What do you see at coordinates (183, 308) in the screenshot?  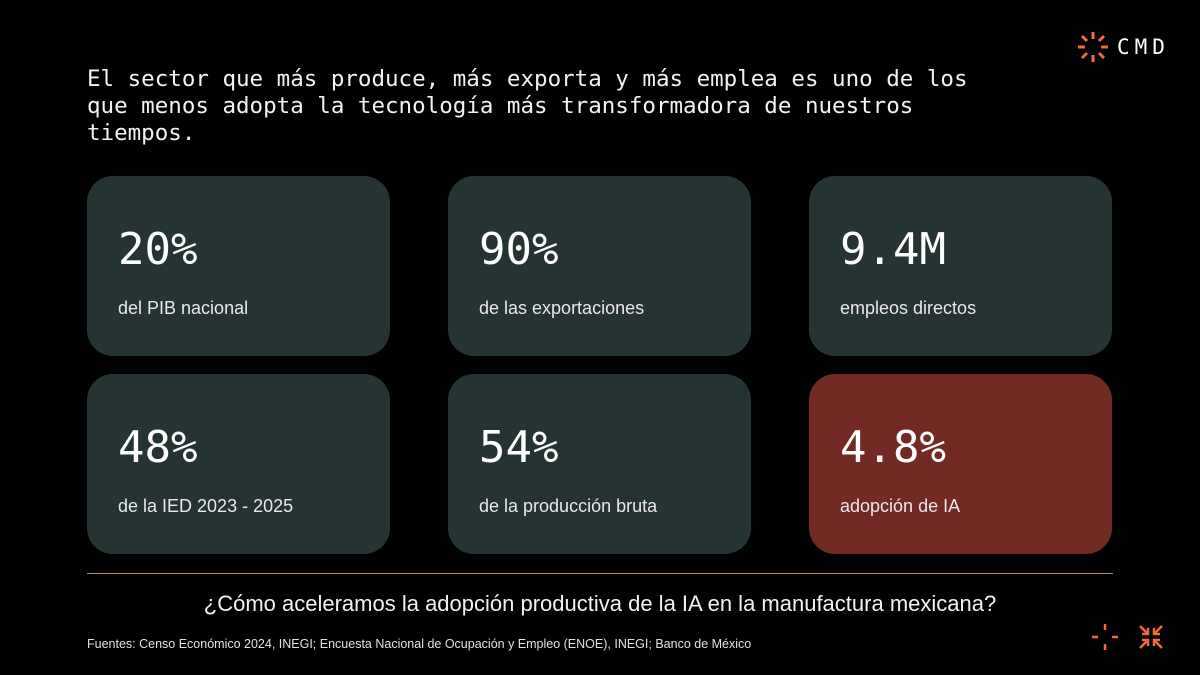 I see `stat-label: del PIB nacional` at bounding box center [183, 308].